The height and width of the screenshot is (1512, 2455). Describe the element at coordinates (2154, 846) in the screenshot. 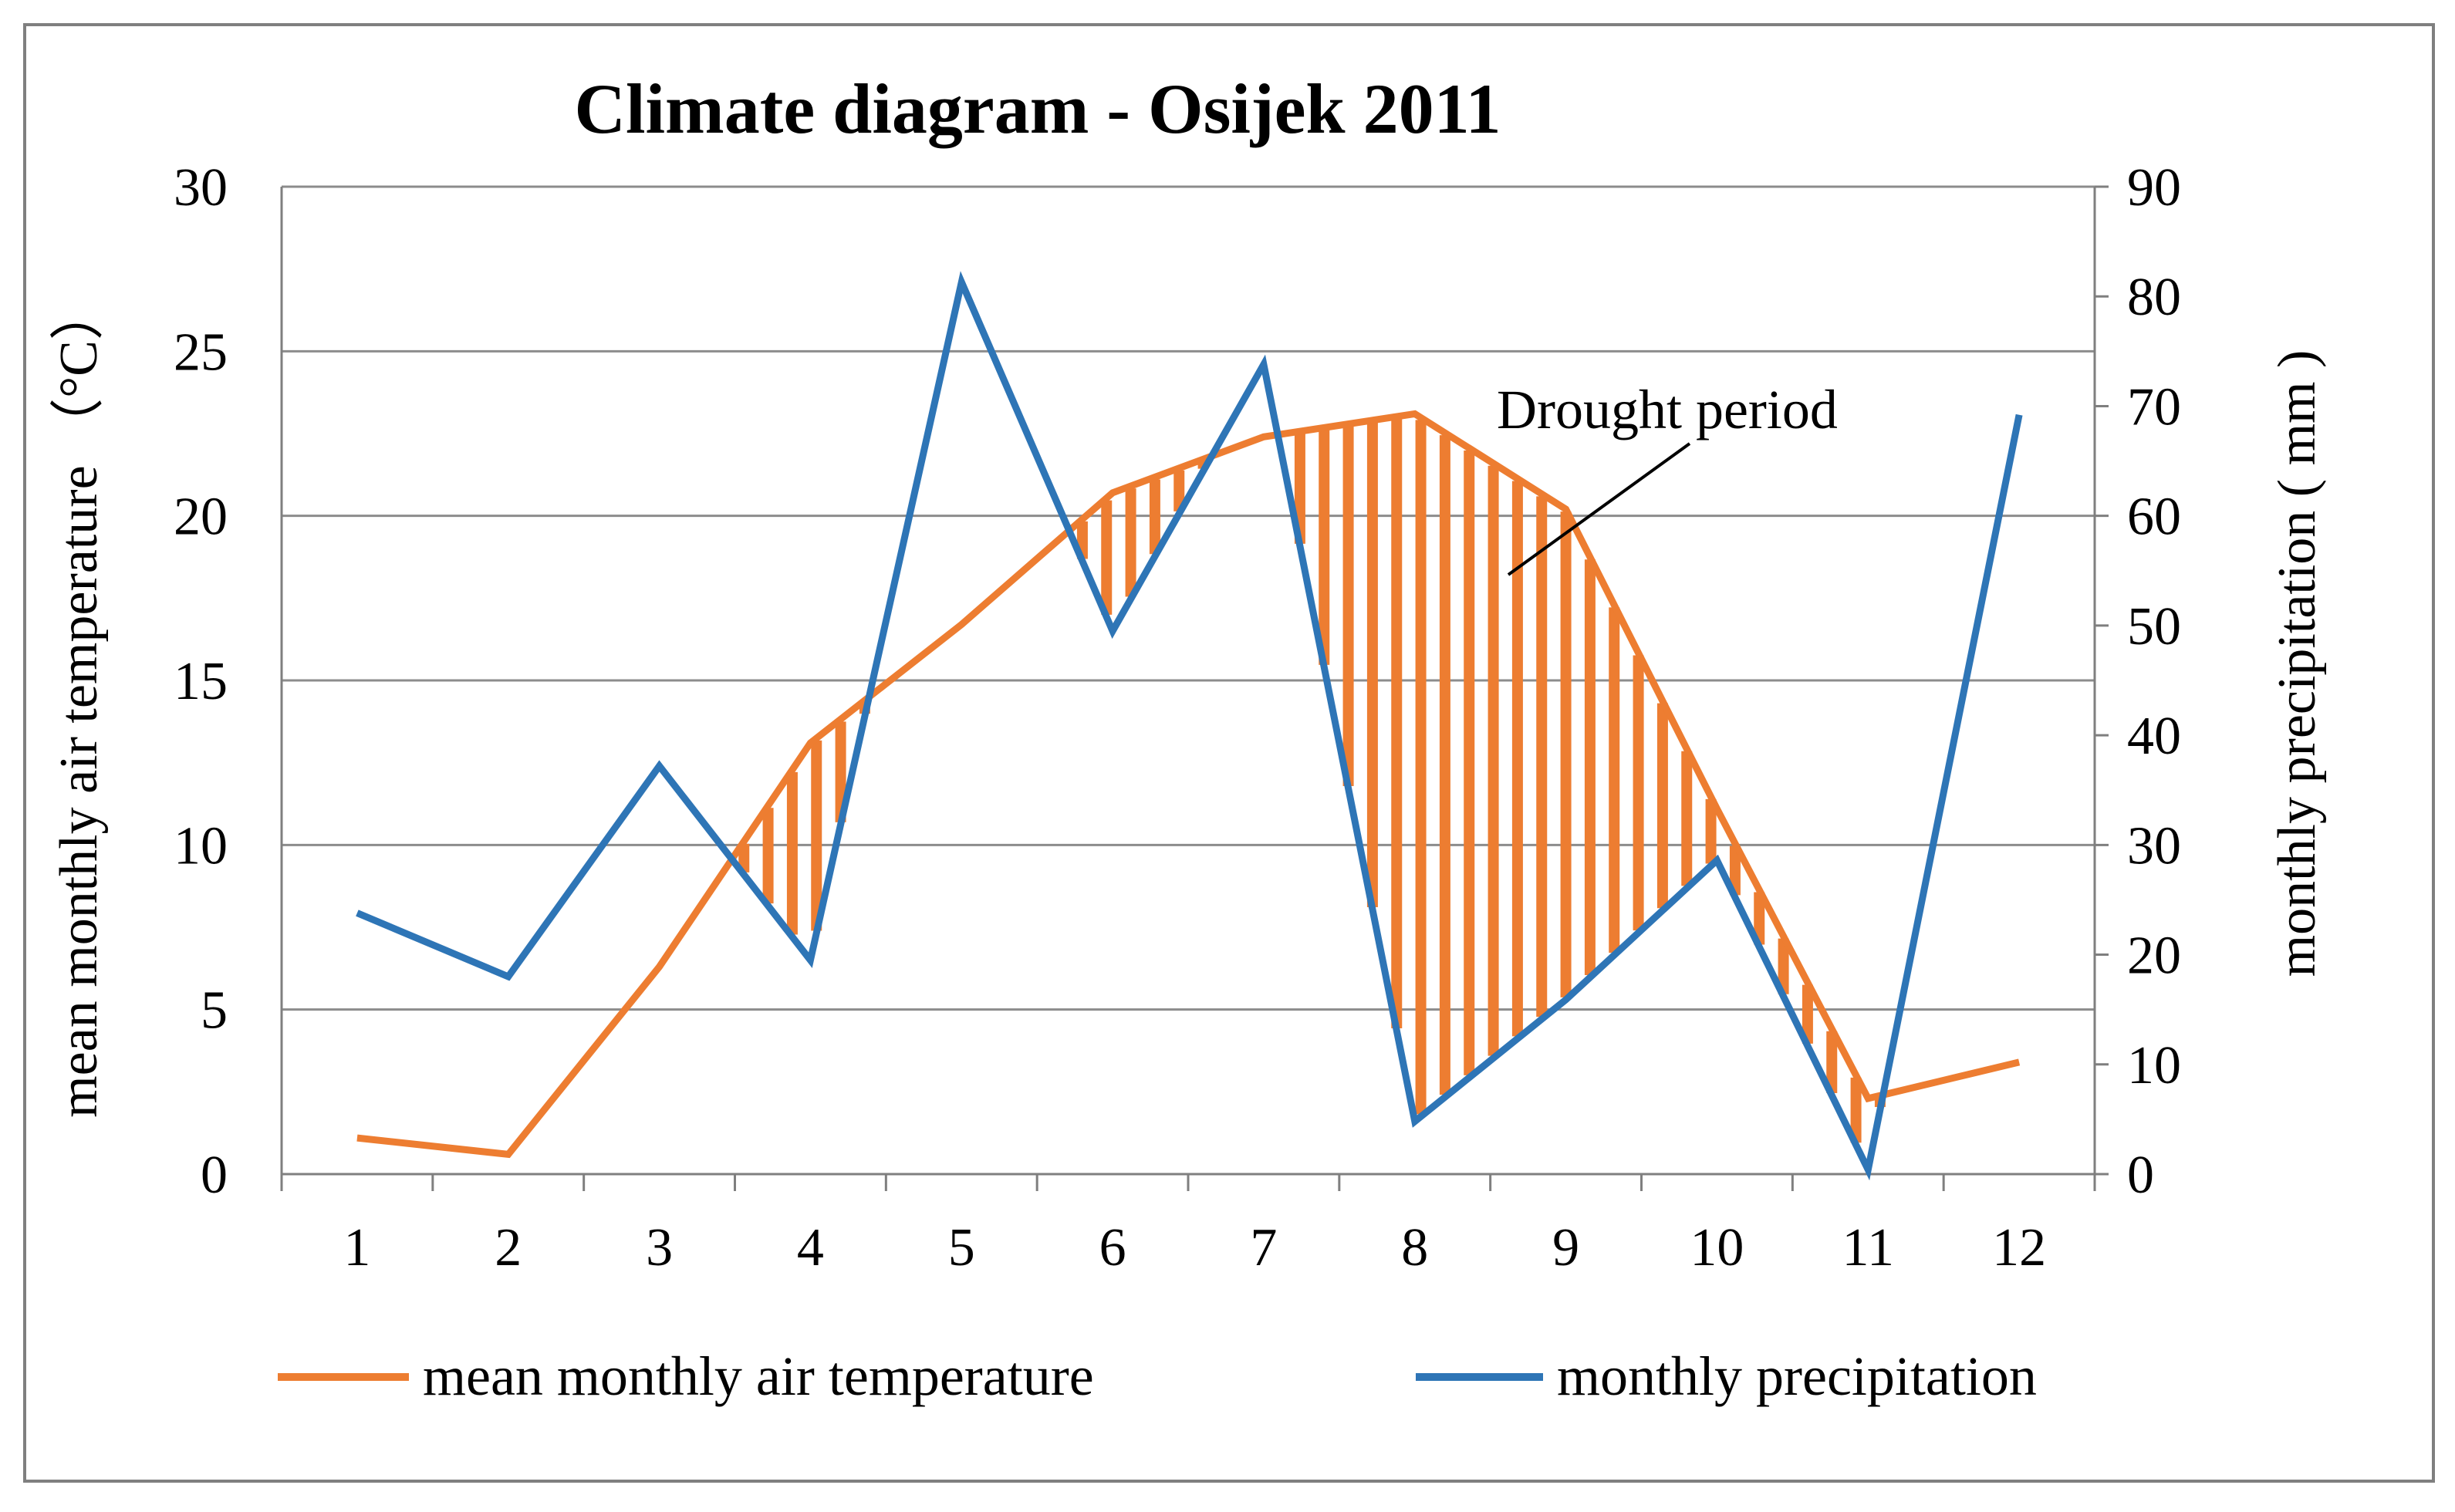

I see `y-tick-label-right: 30` at that location.